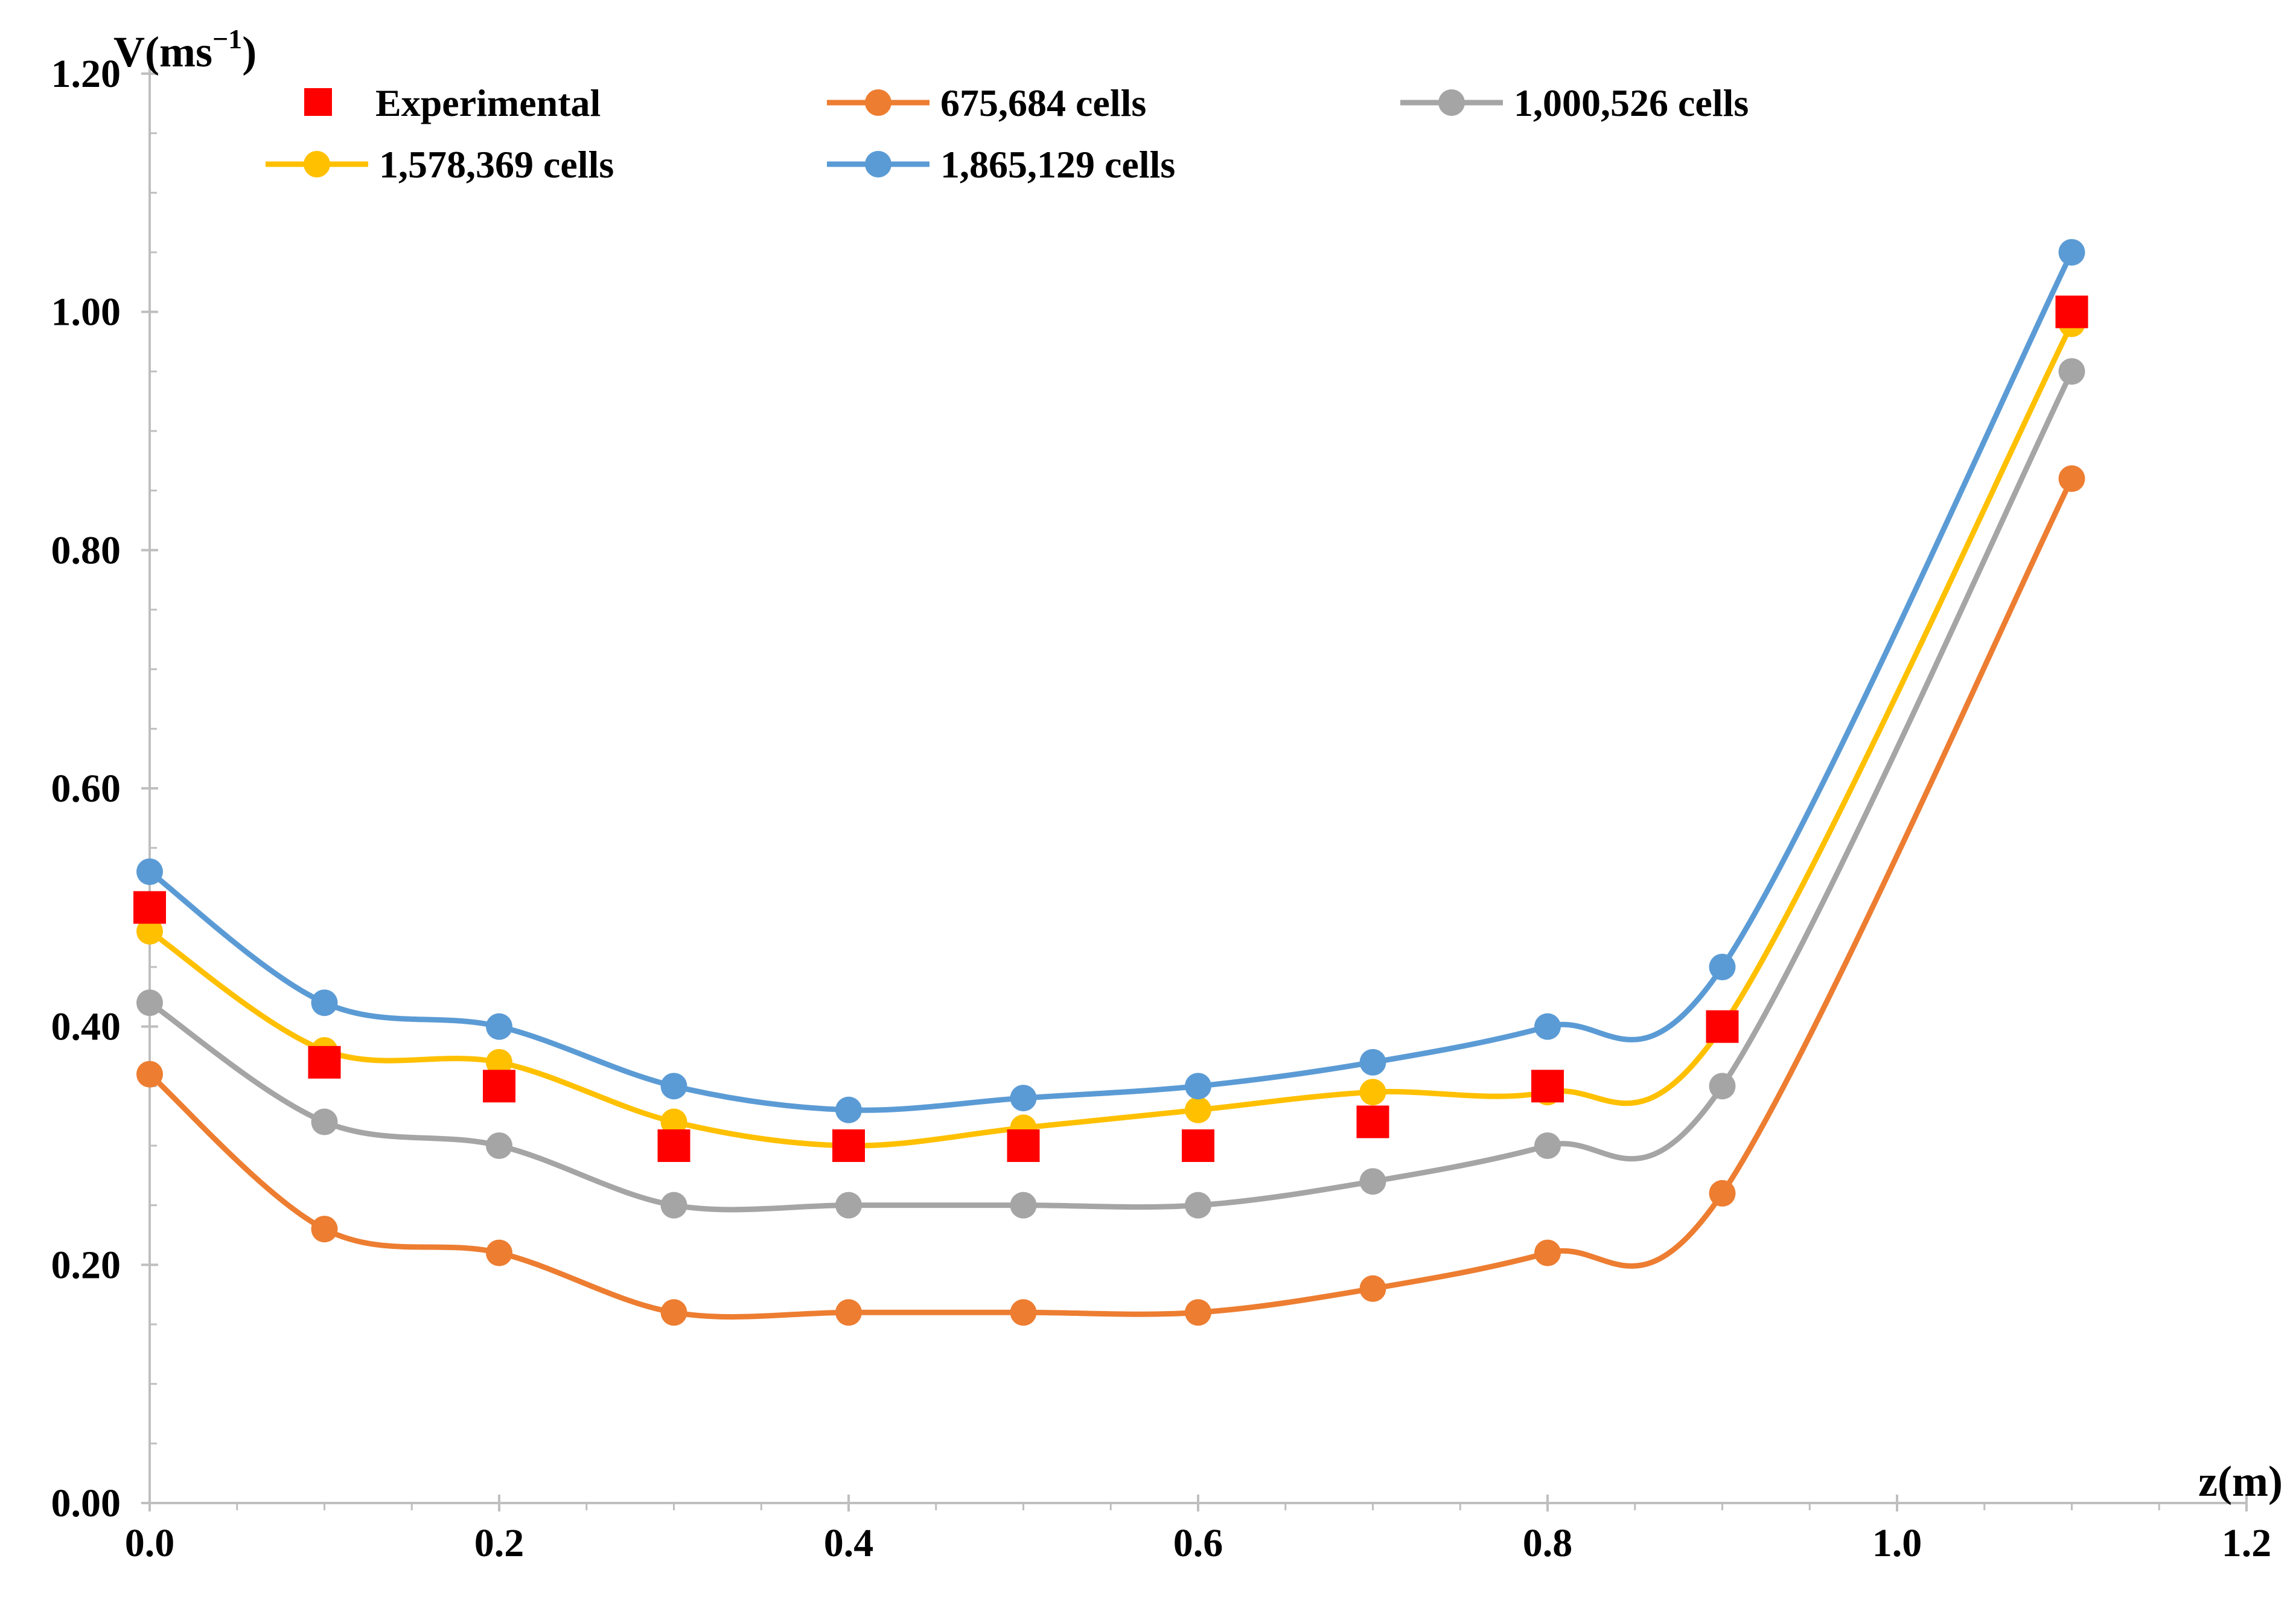  I want to click on legend-label: 1,000,526 cells, so click(1631, 103).